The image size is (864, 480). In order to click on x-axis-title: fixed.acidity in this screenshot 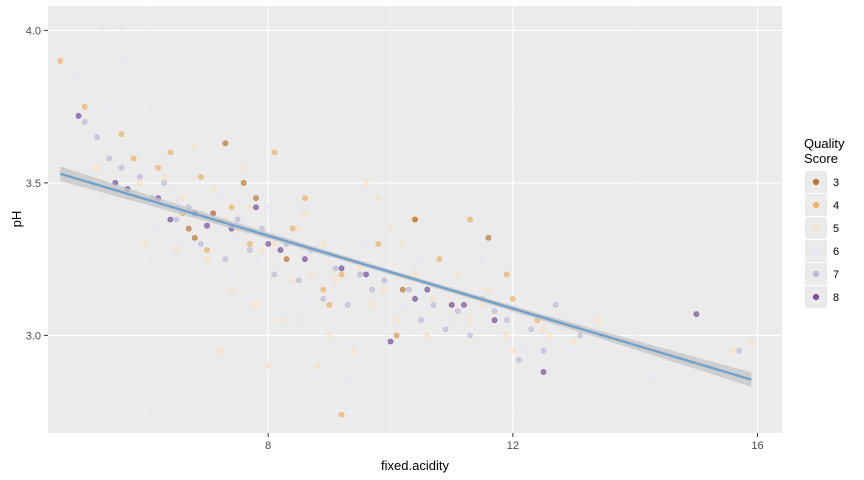, I will do `click(415, 465)`.